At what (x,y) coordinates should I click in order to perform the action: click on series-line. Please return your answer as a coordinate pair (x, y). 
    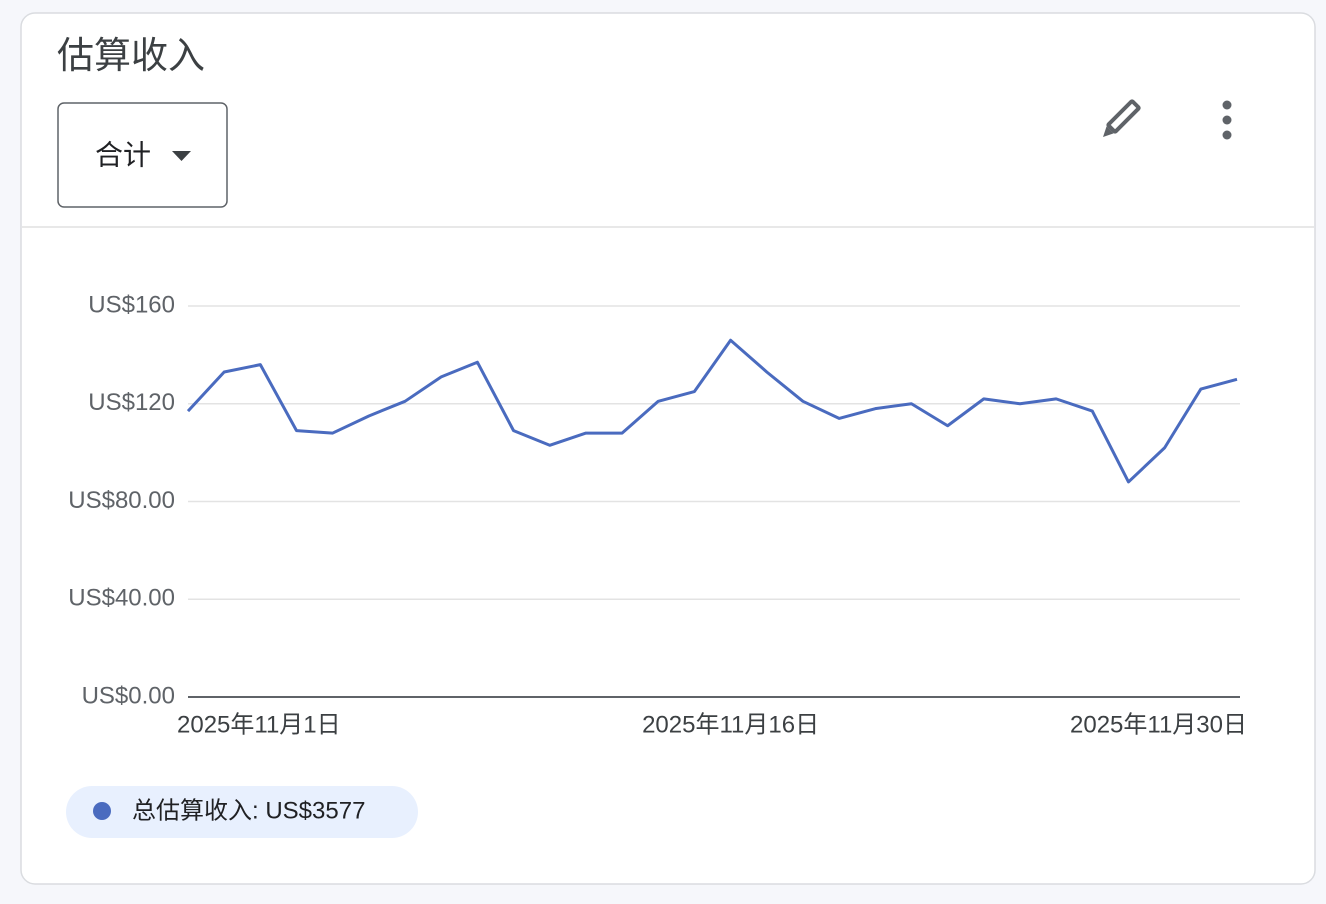
    Looking at the image, I should click on (712, 411).